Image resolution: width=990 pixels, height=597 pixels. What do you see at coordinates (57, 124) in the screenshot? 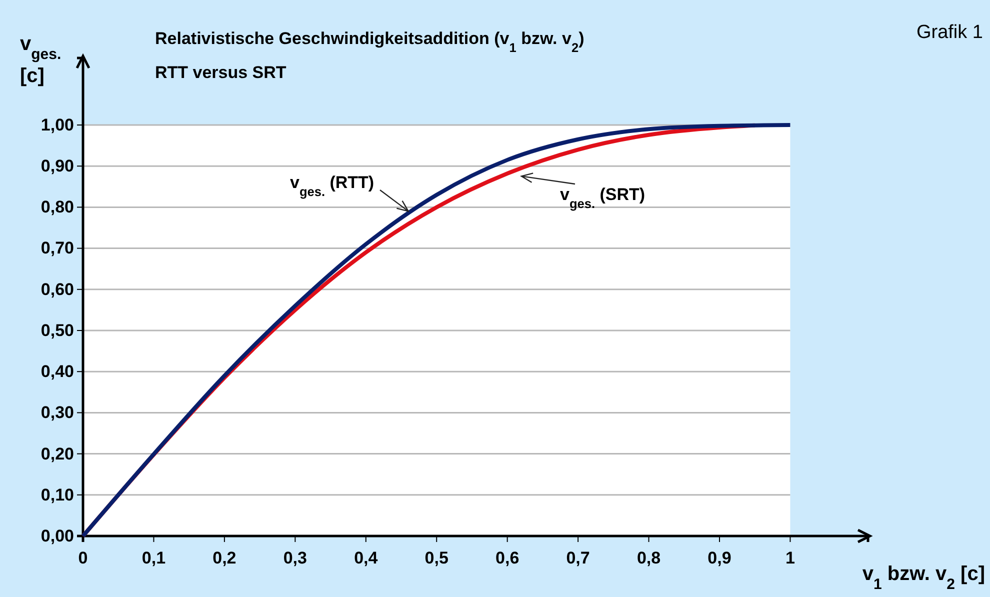
I see `y-tick-label: 1,00` at bounding box center [57, 124].